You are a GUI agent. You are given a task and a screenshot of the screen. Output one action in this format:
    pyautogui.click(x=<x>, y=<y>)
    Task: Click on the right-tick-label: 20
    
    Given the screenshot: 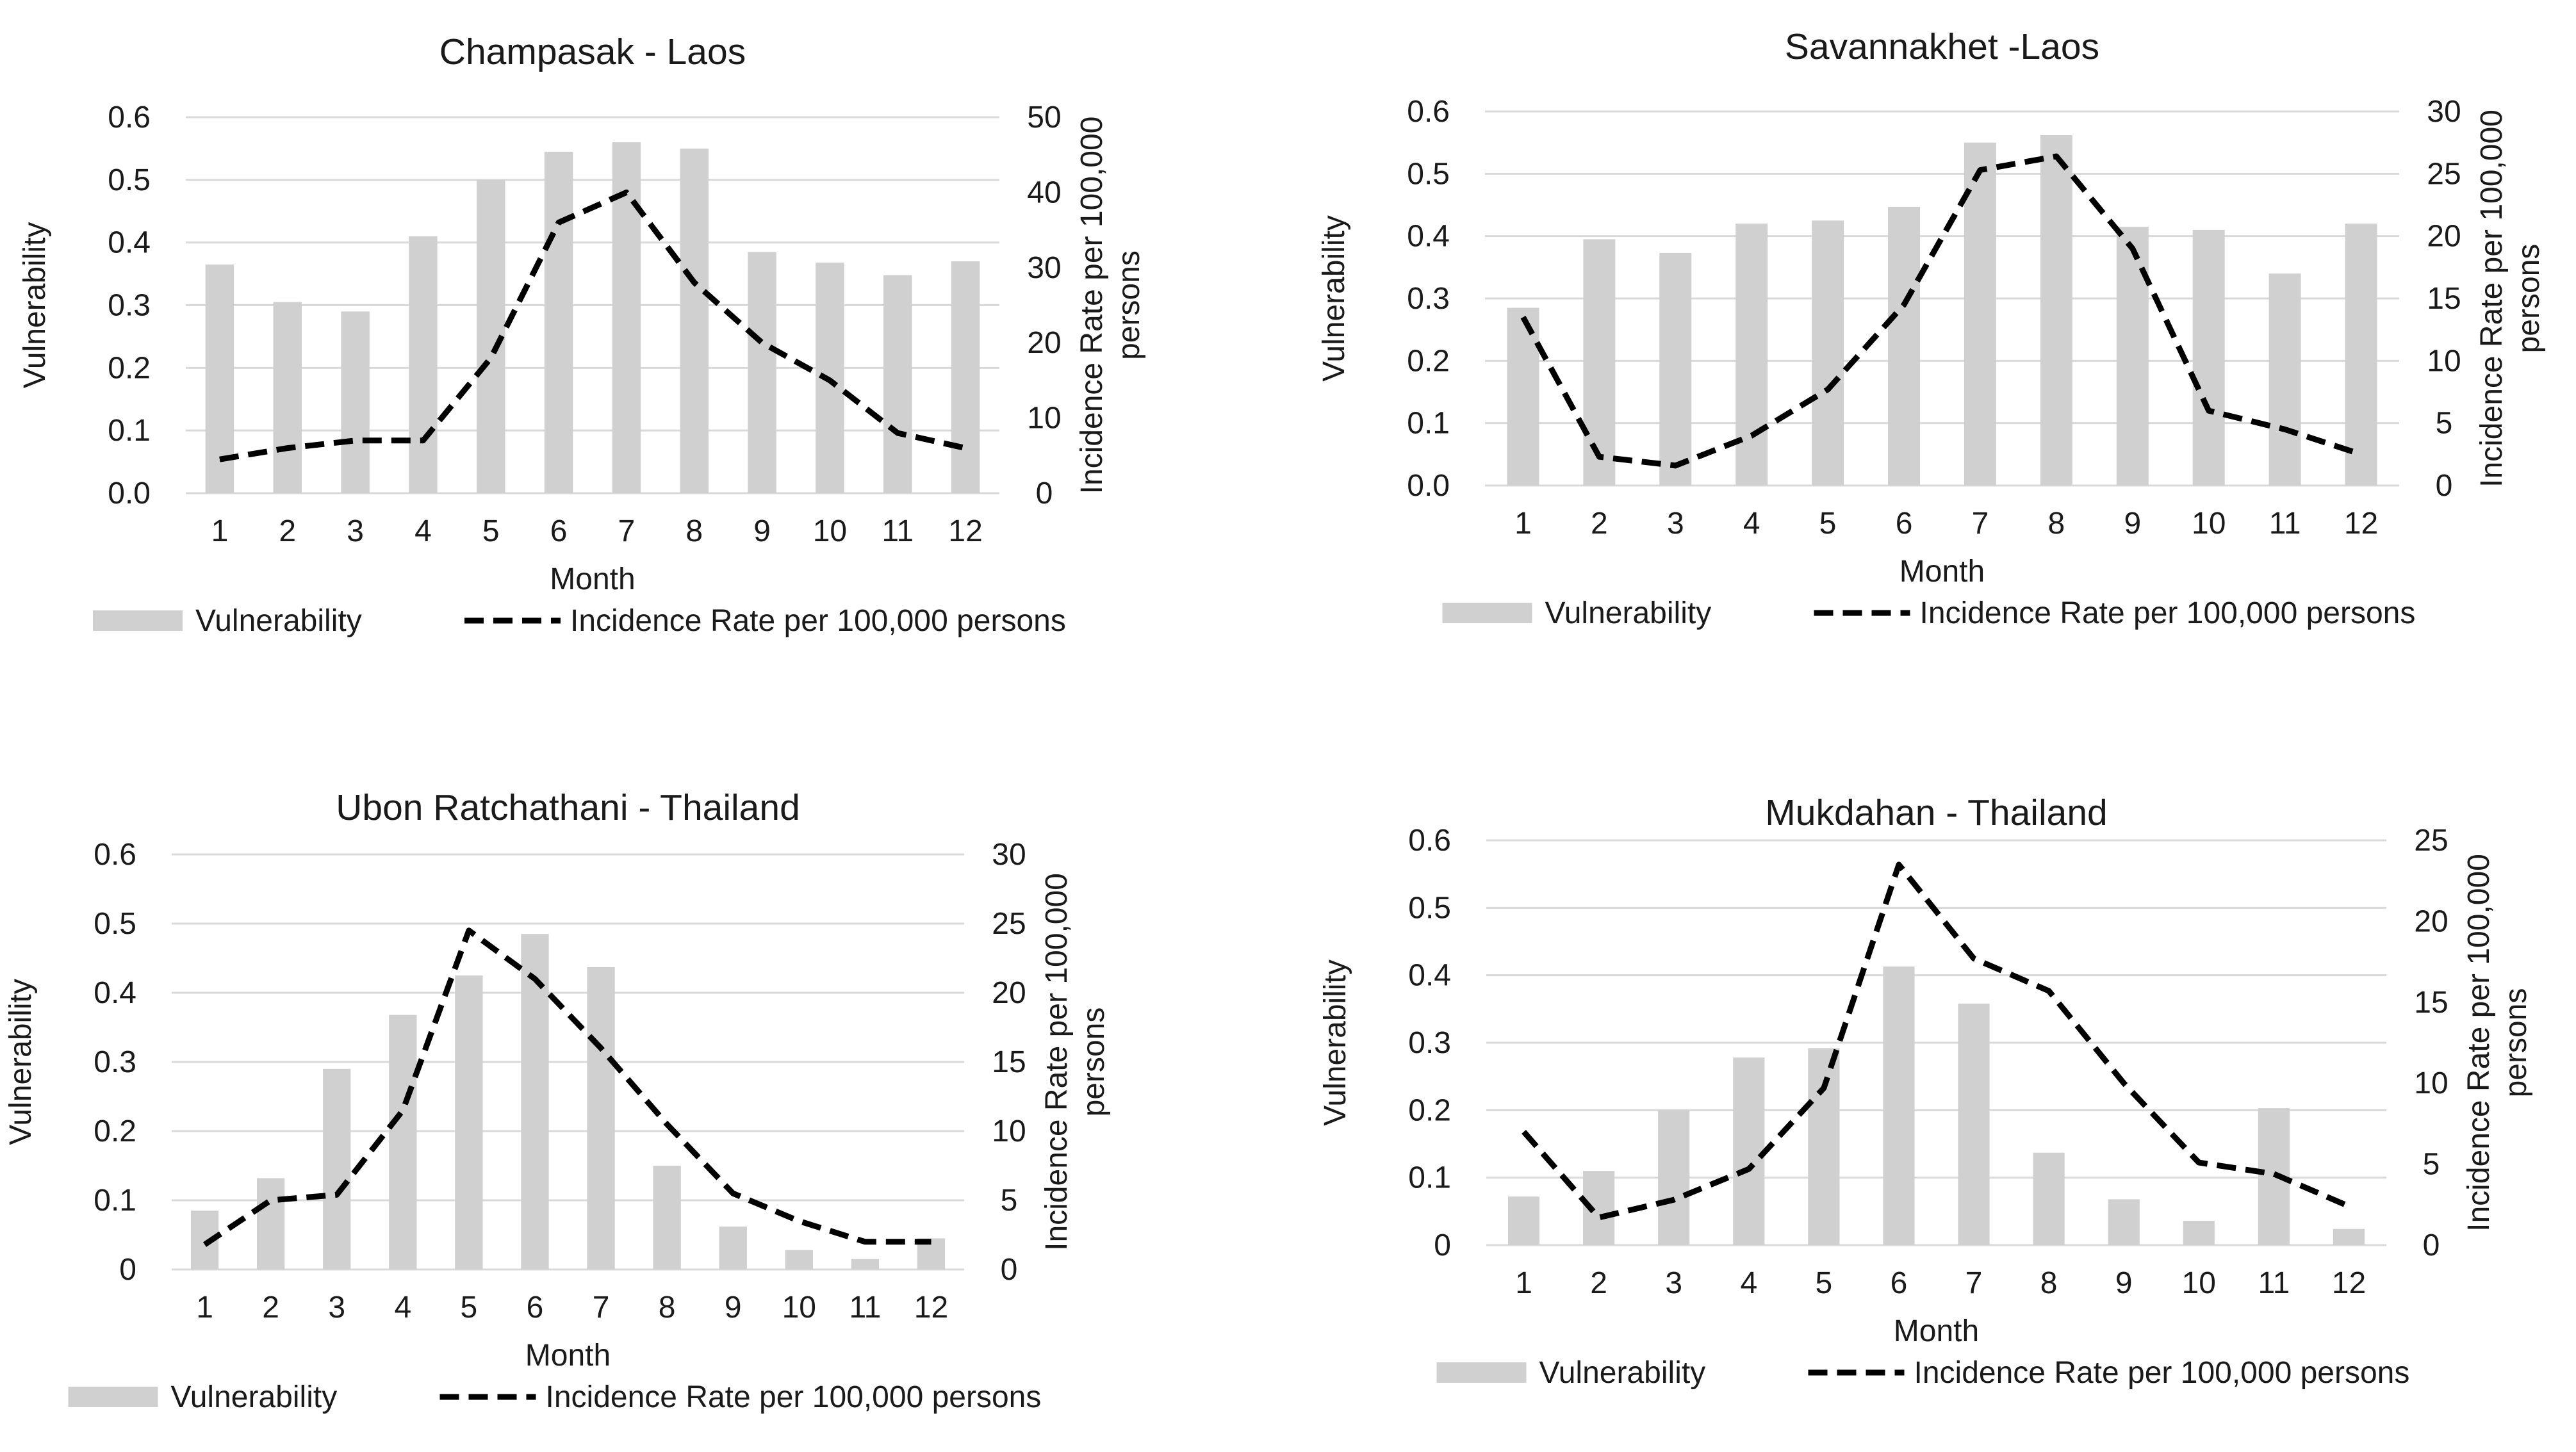 What is the action you would take?
    pyautogui.click(x=2444, y=237)
    